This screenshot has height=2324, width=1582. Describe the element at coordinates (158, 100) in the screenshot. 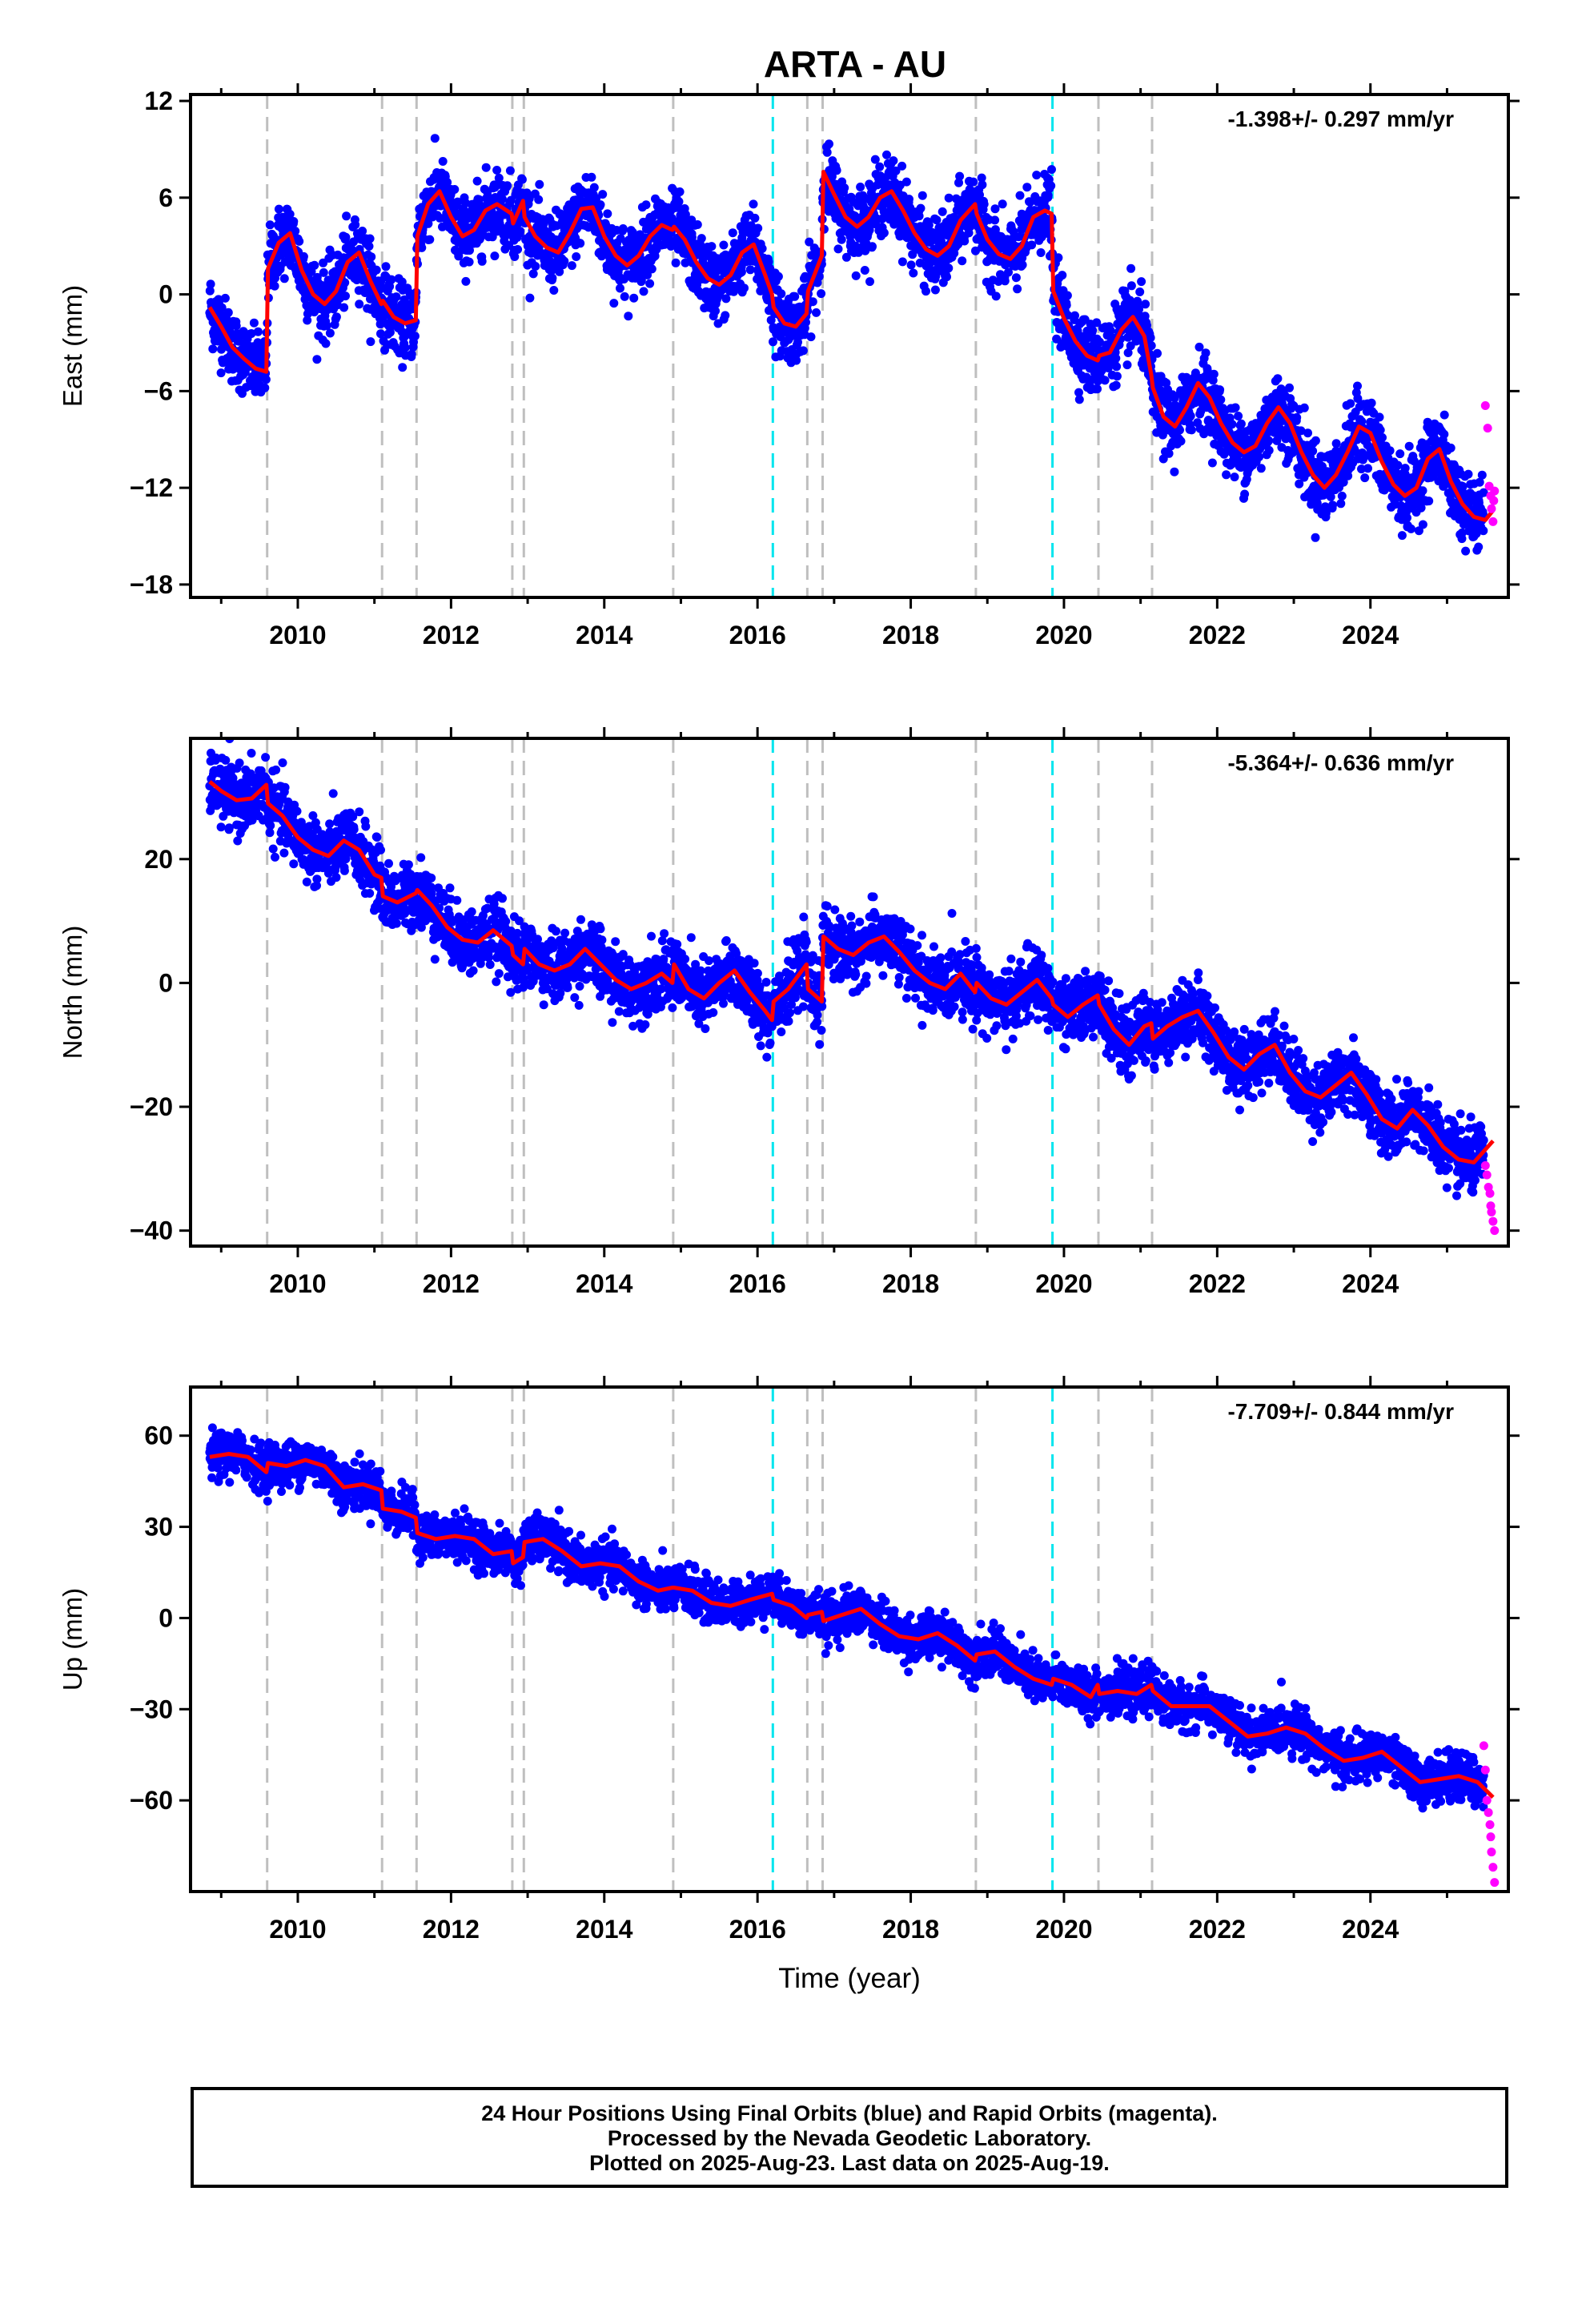

I see `y-tick-label: 12` at that location.